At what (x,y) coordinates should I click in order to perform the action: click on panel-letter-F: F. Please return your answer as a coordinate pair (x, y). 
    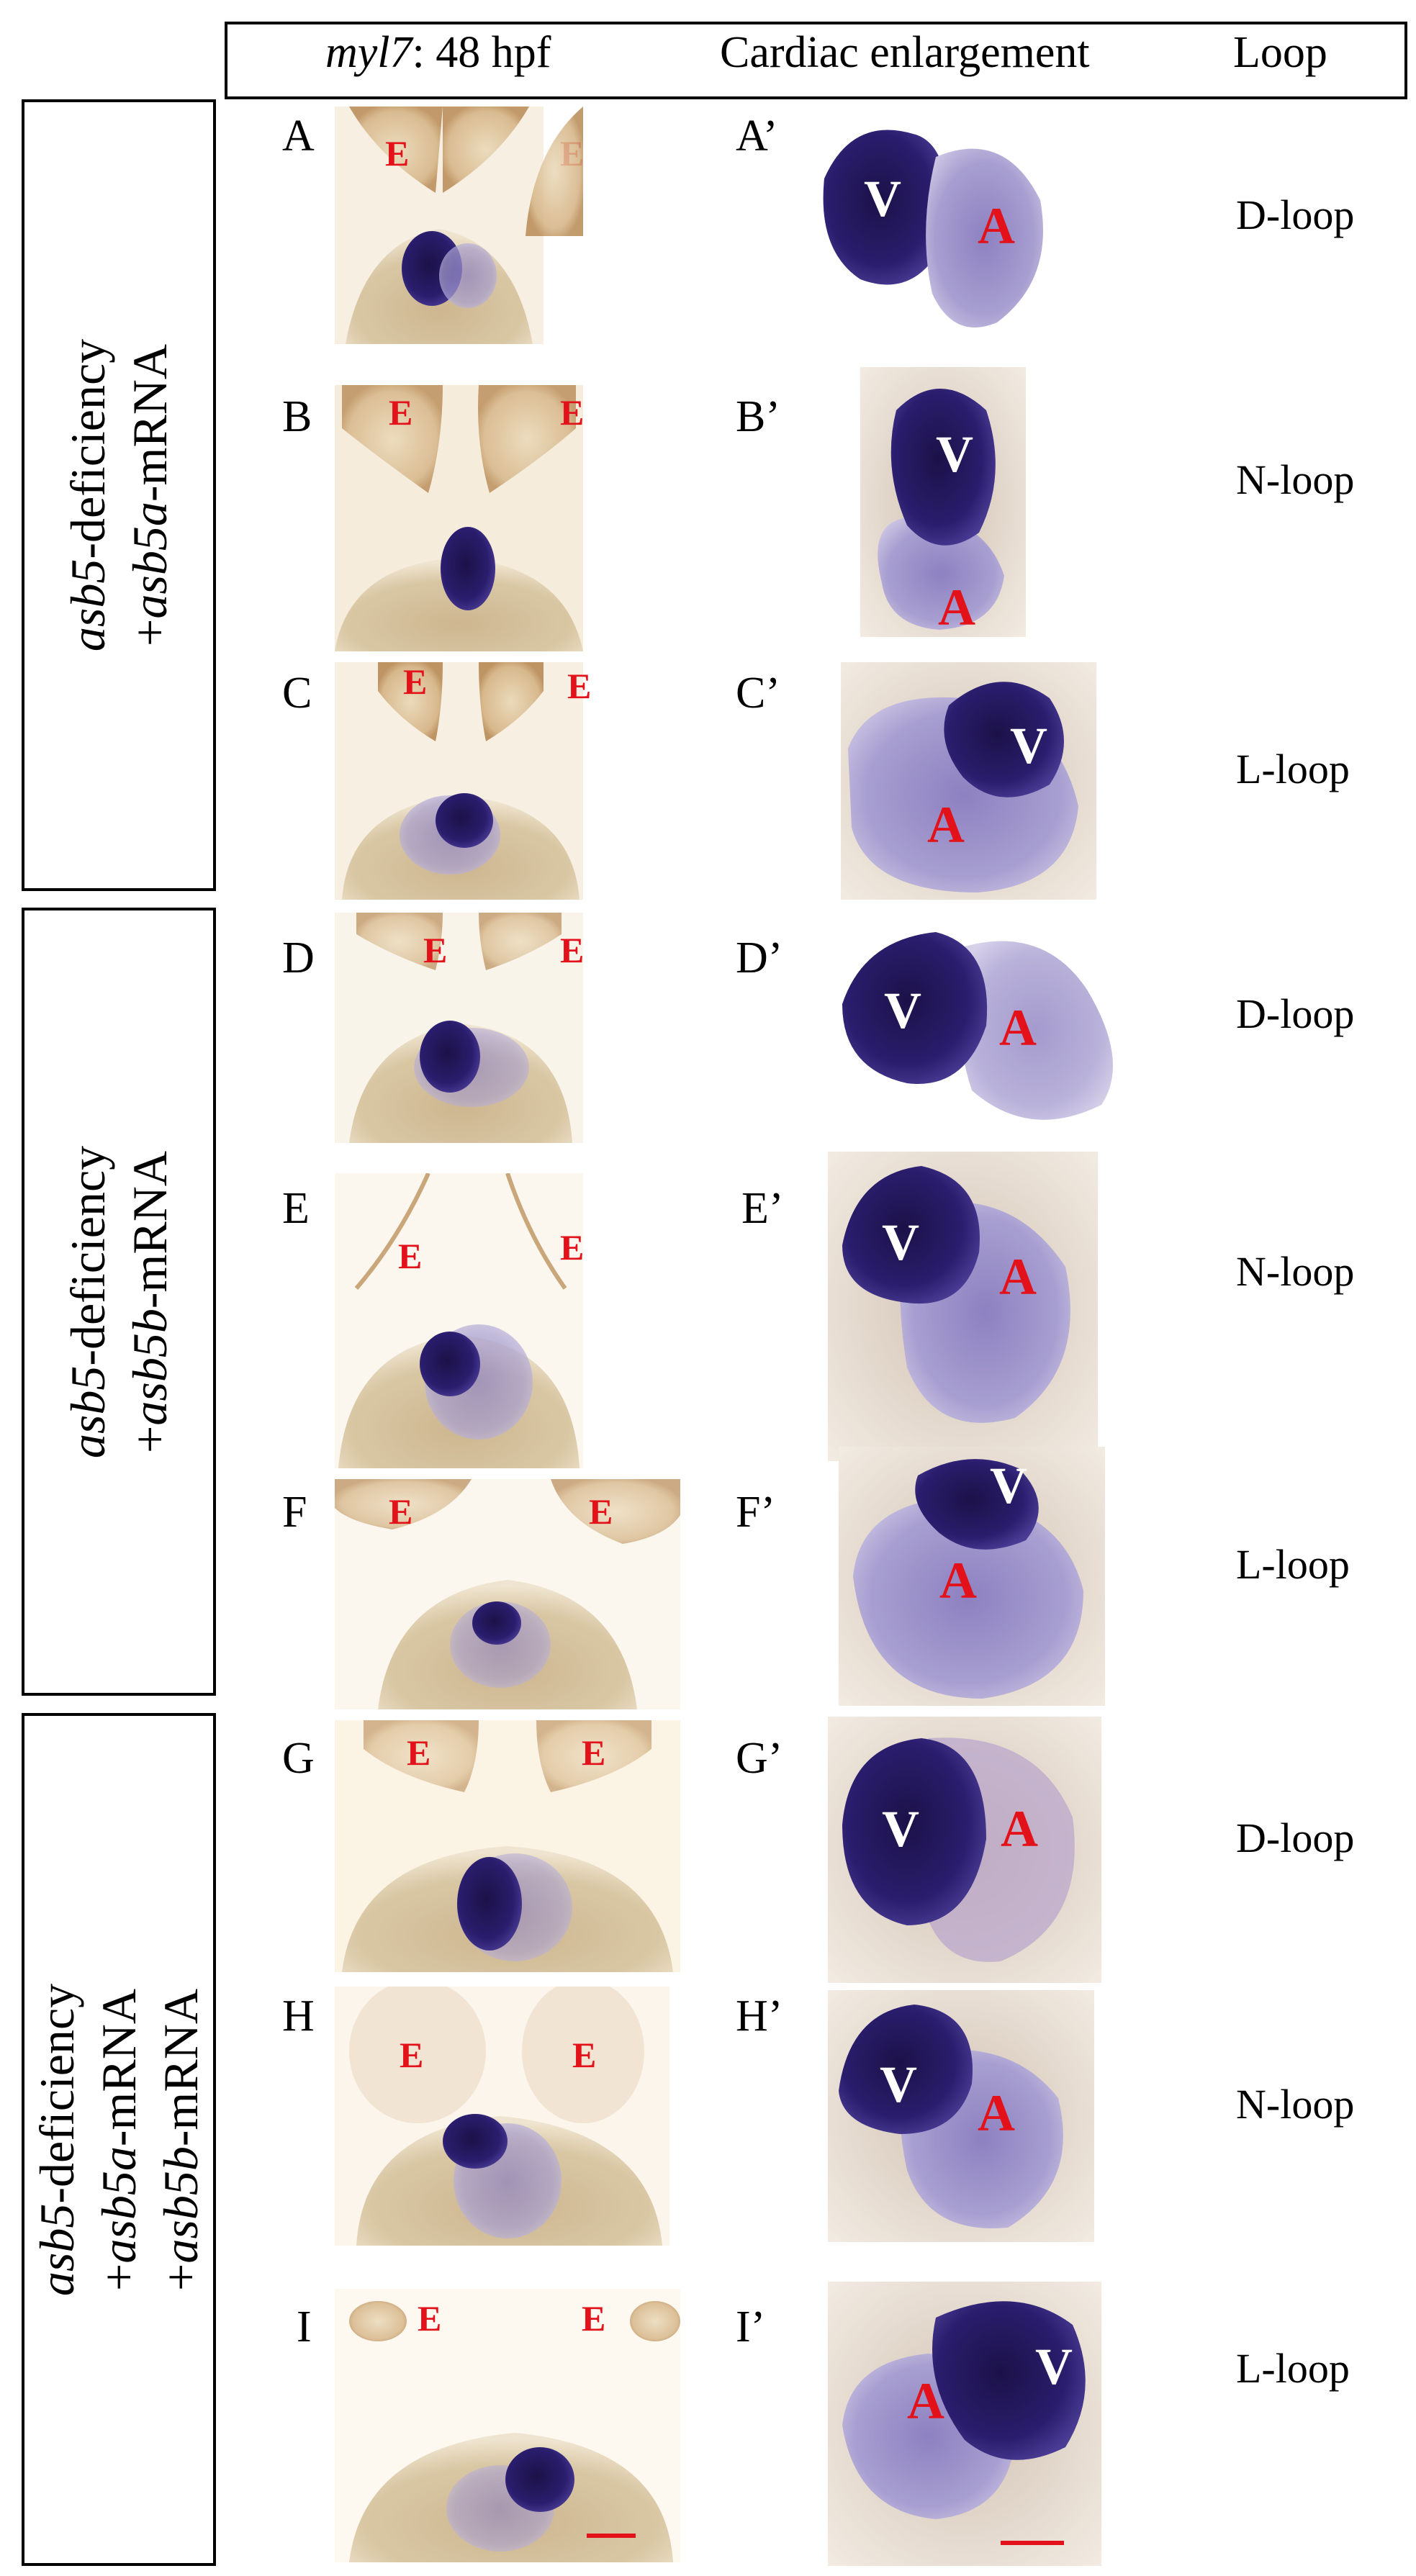
    Looking at the image, I should click on (294, 1513).